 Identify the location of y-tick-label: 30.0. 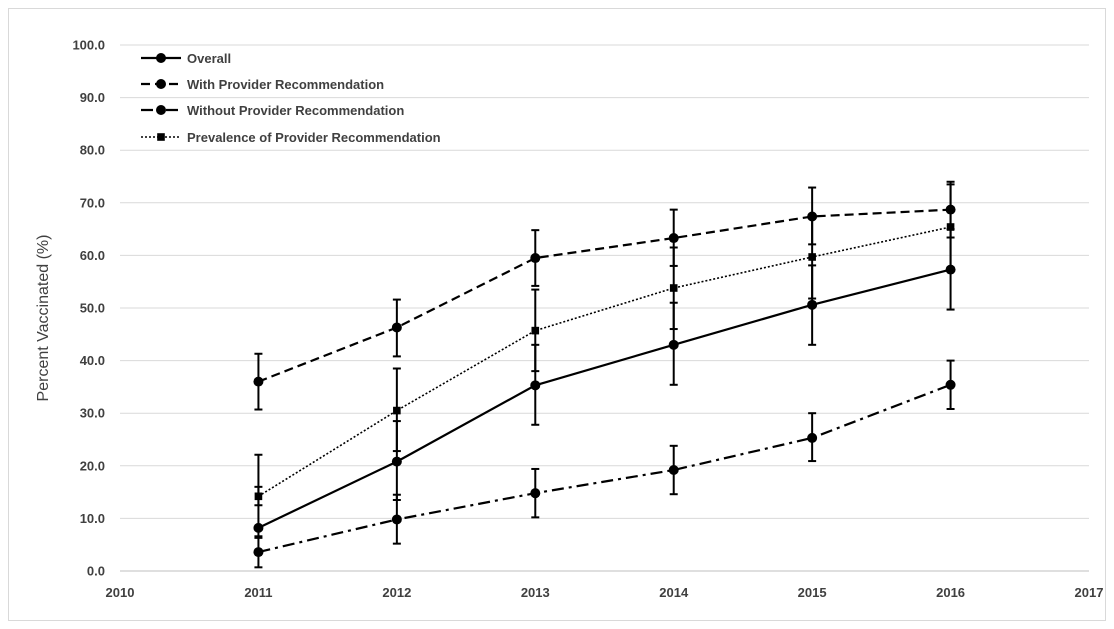
(92, 413).